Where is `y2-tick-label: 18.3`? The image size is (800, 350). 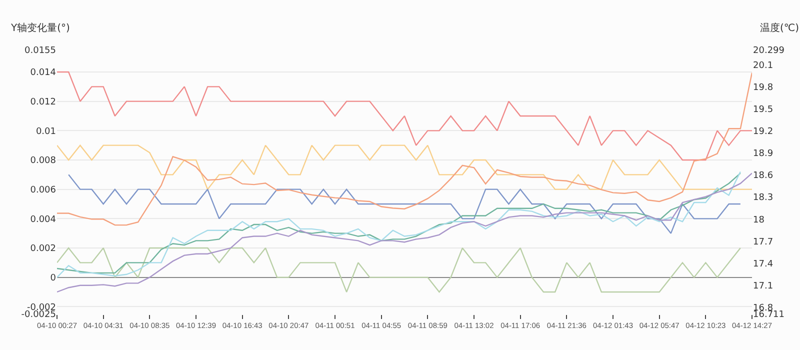 y2-tick-label: 18.3 is located at coordinates (763, 198).